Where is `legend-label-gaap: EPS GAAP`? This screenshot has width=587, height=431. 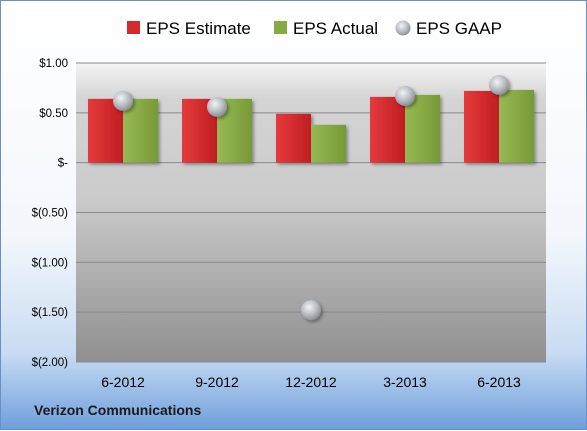 legend-label-gaap: EPS GAAP is located at coordinates (459, 28).